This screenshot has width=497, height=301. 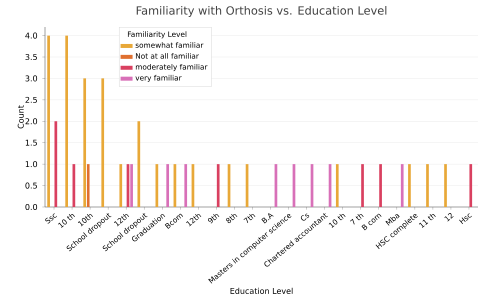 I want to click on y-tick-label: 2.0, so click(x=31, y=121).